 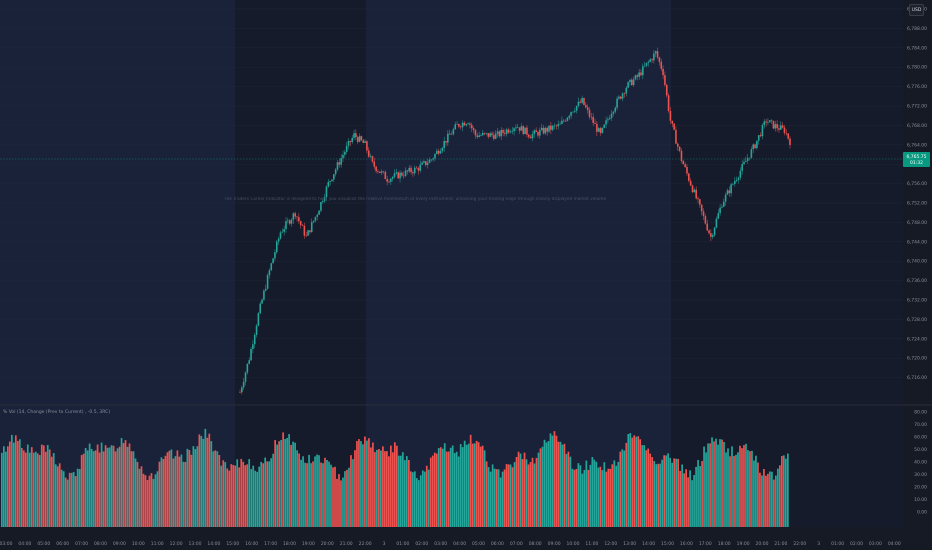 I want to click on currency-badge: USD, so click(x=916, y=10).